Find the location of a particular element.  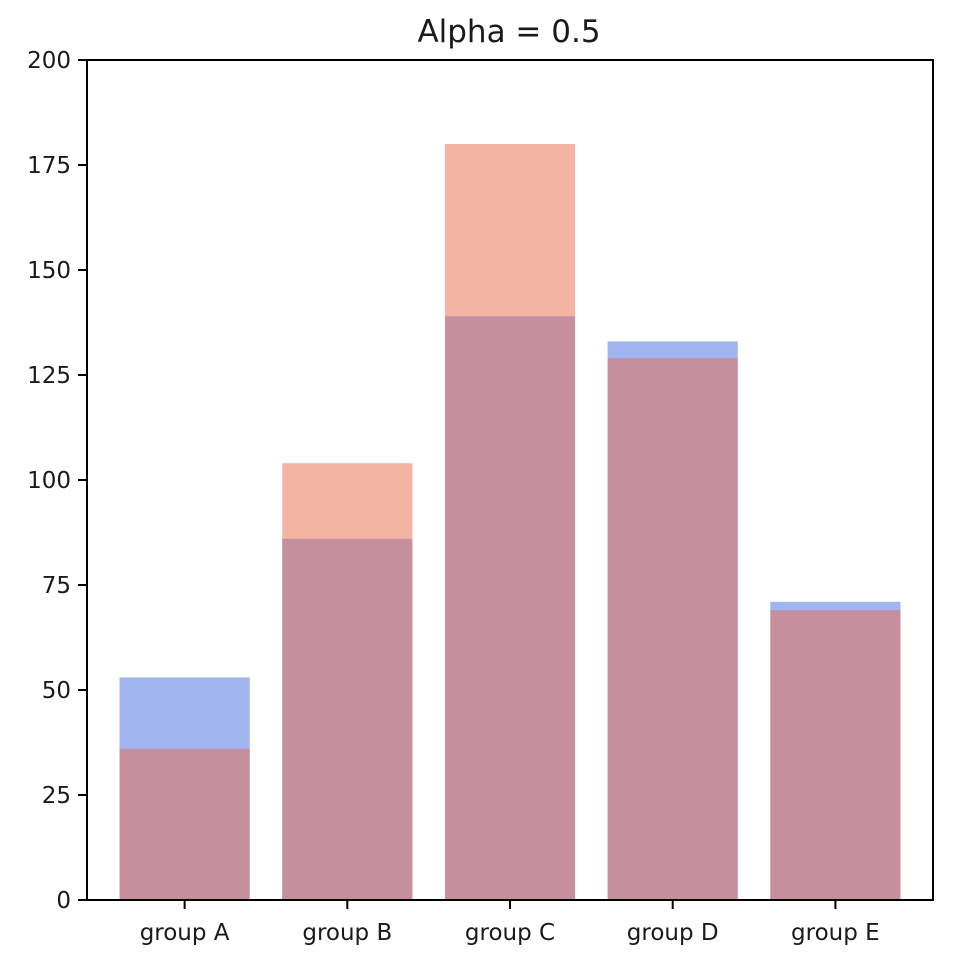

x-tick-label: group A is located at coordinates (185, 933).